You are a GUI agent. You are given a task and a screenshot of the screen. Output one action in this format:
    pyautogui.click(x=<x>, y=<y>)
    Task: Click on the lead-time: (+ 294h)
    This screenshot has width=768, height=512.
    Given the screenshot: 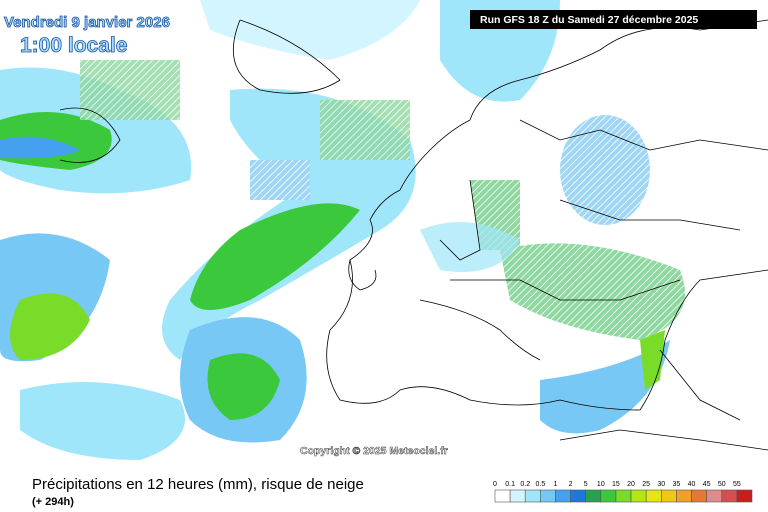 What is the action you would take?
    pyautogui.click(x=53, y=502)
    